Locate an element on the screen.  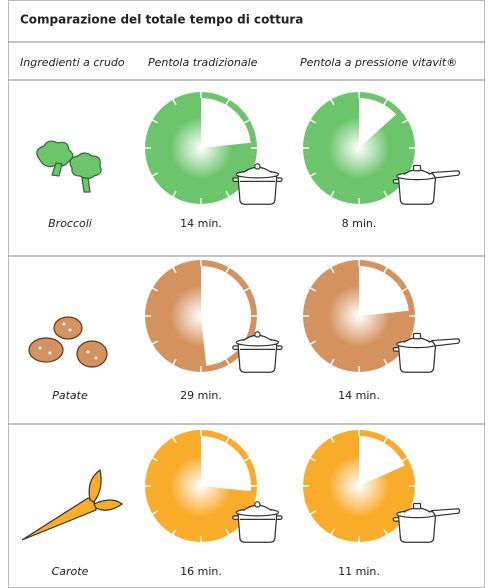
time-label: 8 min. is located at coordinates (359, 223).